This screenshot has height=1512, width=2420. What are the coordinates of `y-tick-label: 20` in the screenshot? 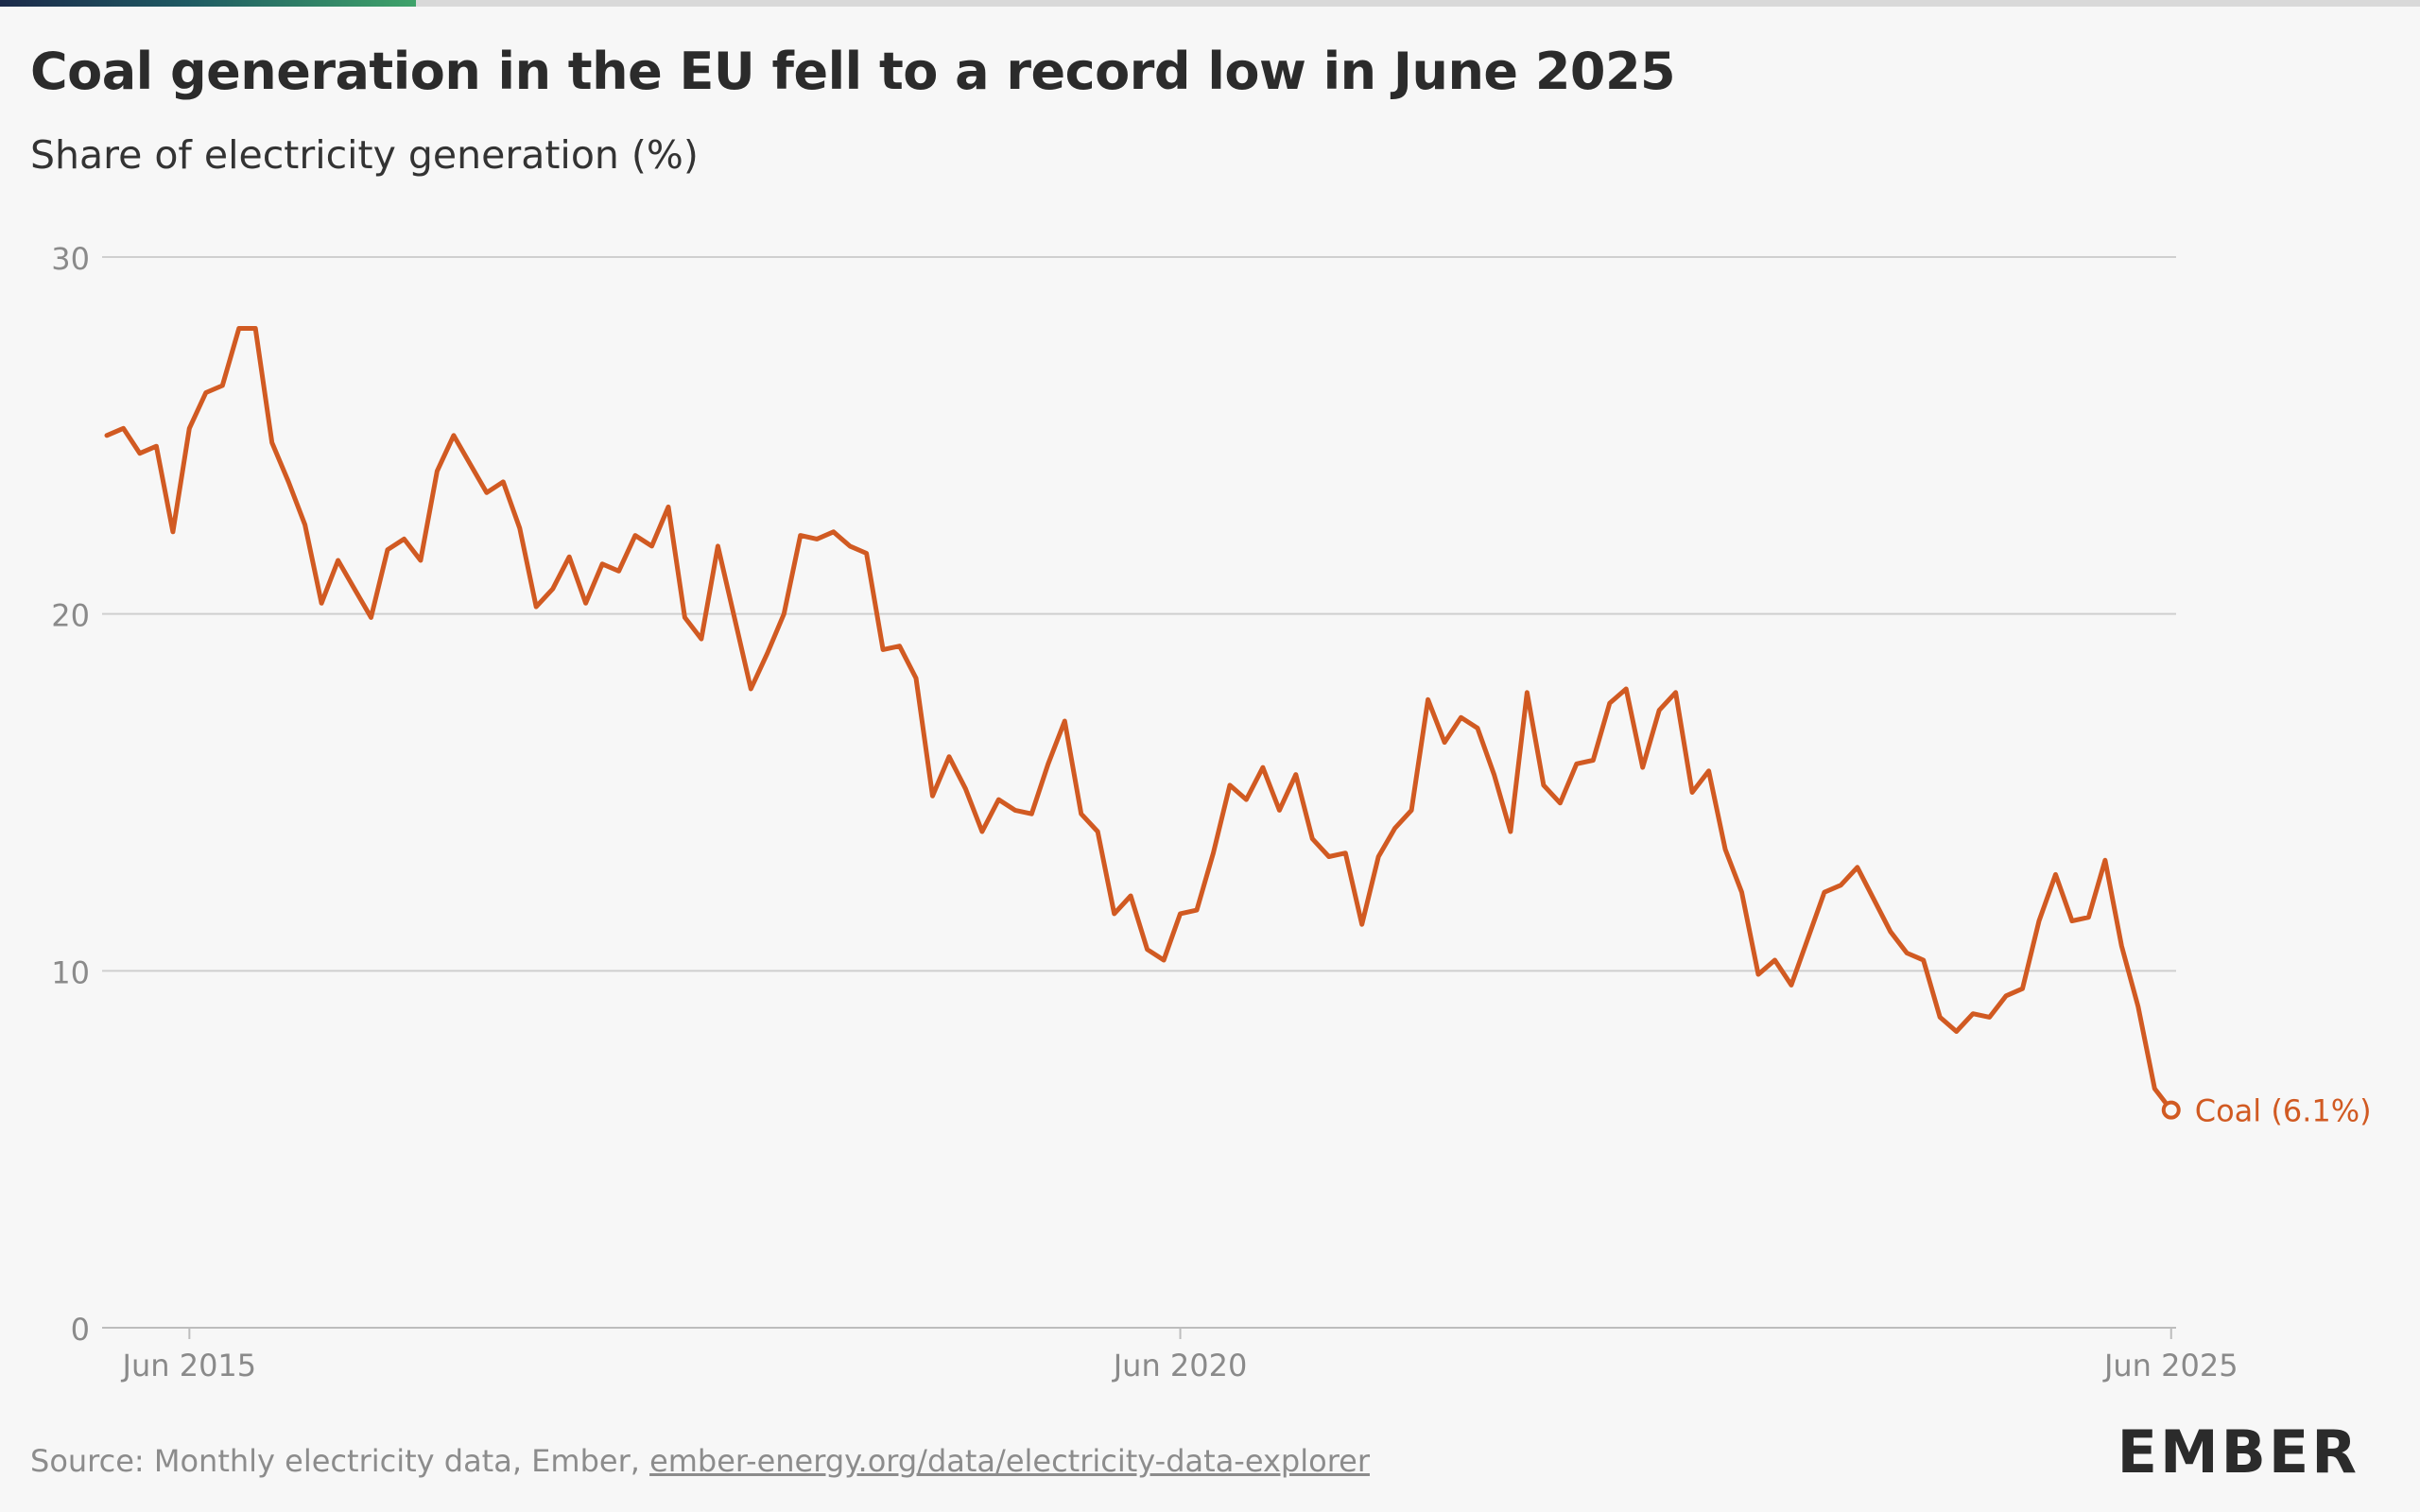 It's located at (70, 616).